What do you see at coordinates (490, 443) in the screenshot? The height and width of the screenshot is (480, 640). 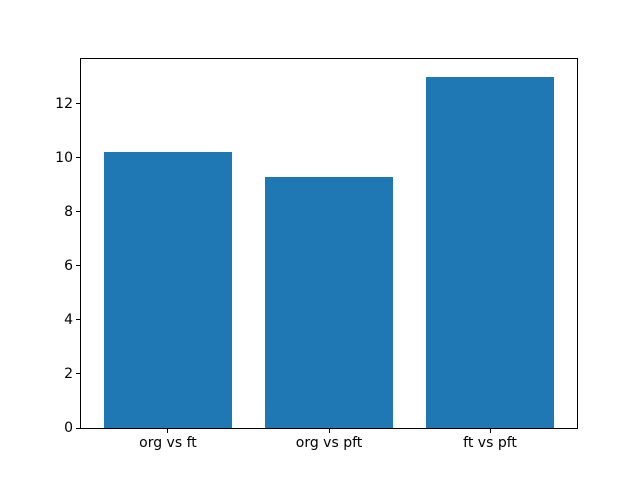 I see `x-tick-label: ft vs pft` at bounding box center [490, 443].